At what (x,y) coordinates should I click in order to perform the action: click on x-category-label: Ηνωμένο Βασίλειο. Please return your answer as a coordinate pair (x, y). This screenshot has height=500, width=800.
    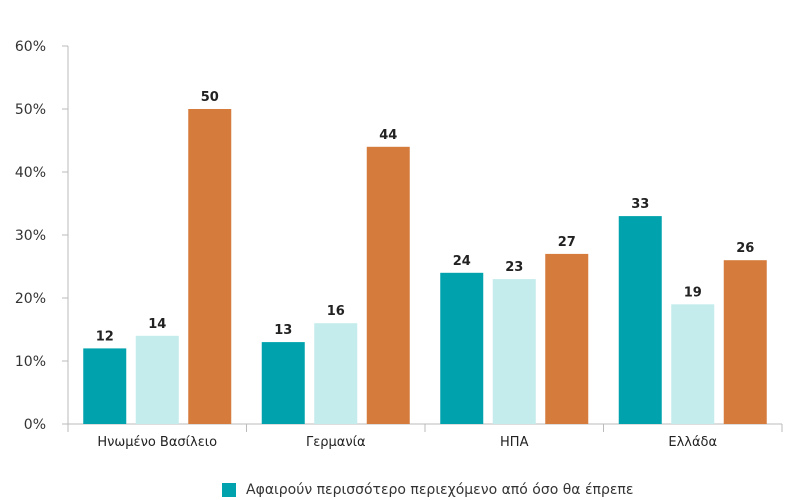
    Looking at the image, I should click on (157, 442).